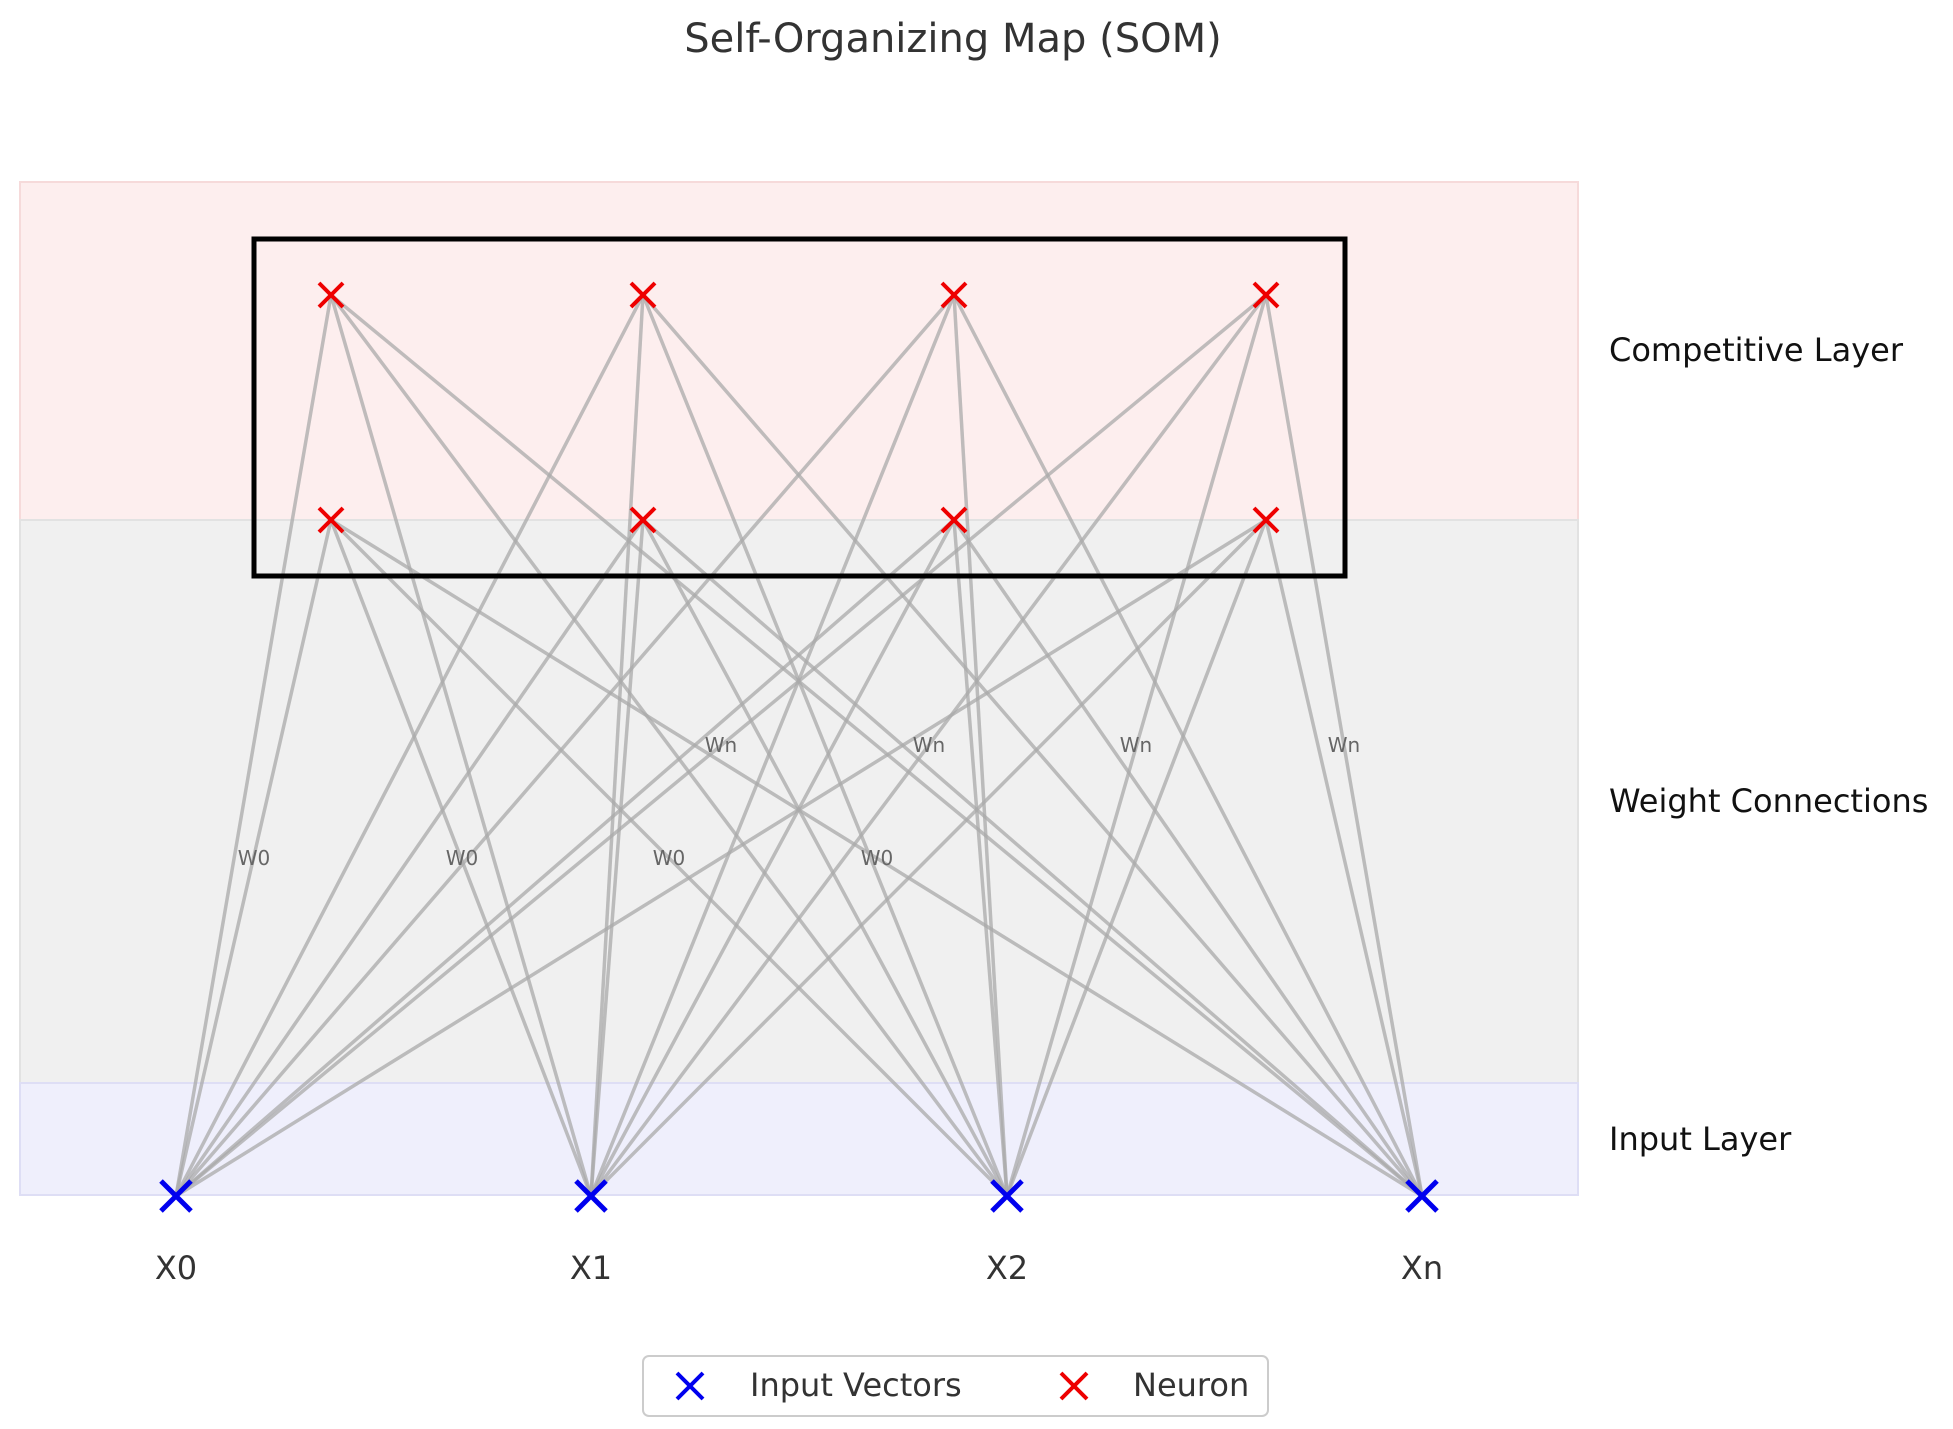 The height and width of the screenshot is (1429, 1953). I want to click on legend-input-vectors-marker-icon, so click(690, 1386).